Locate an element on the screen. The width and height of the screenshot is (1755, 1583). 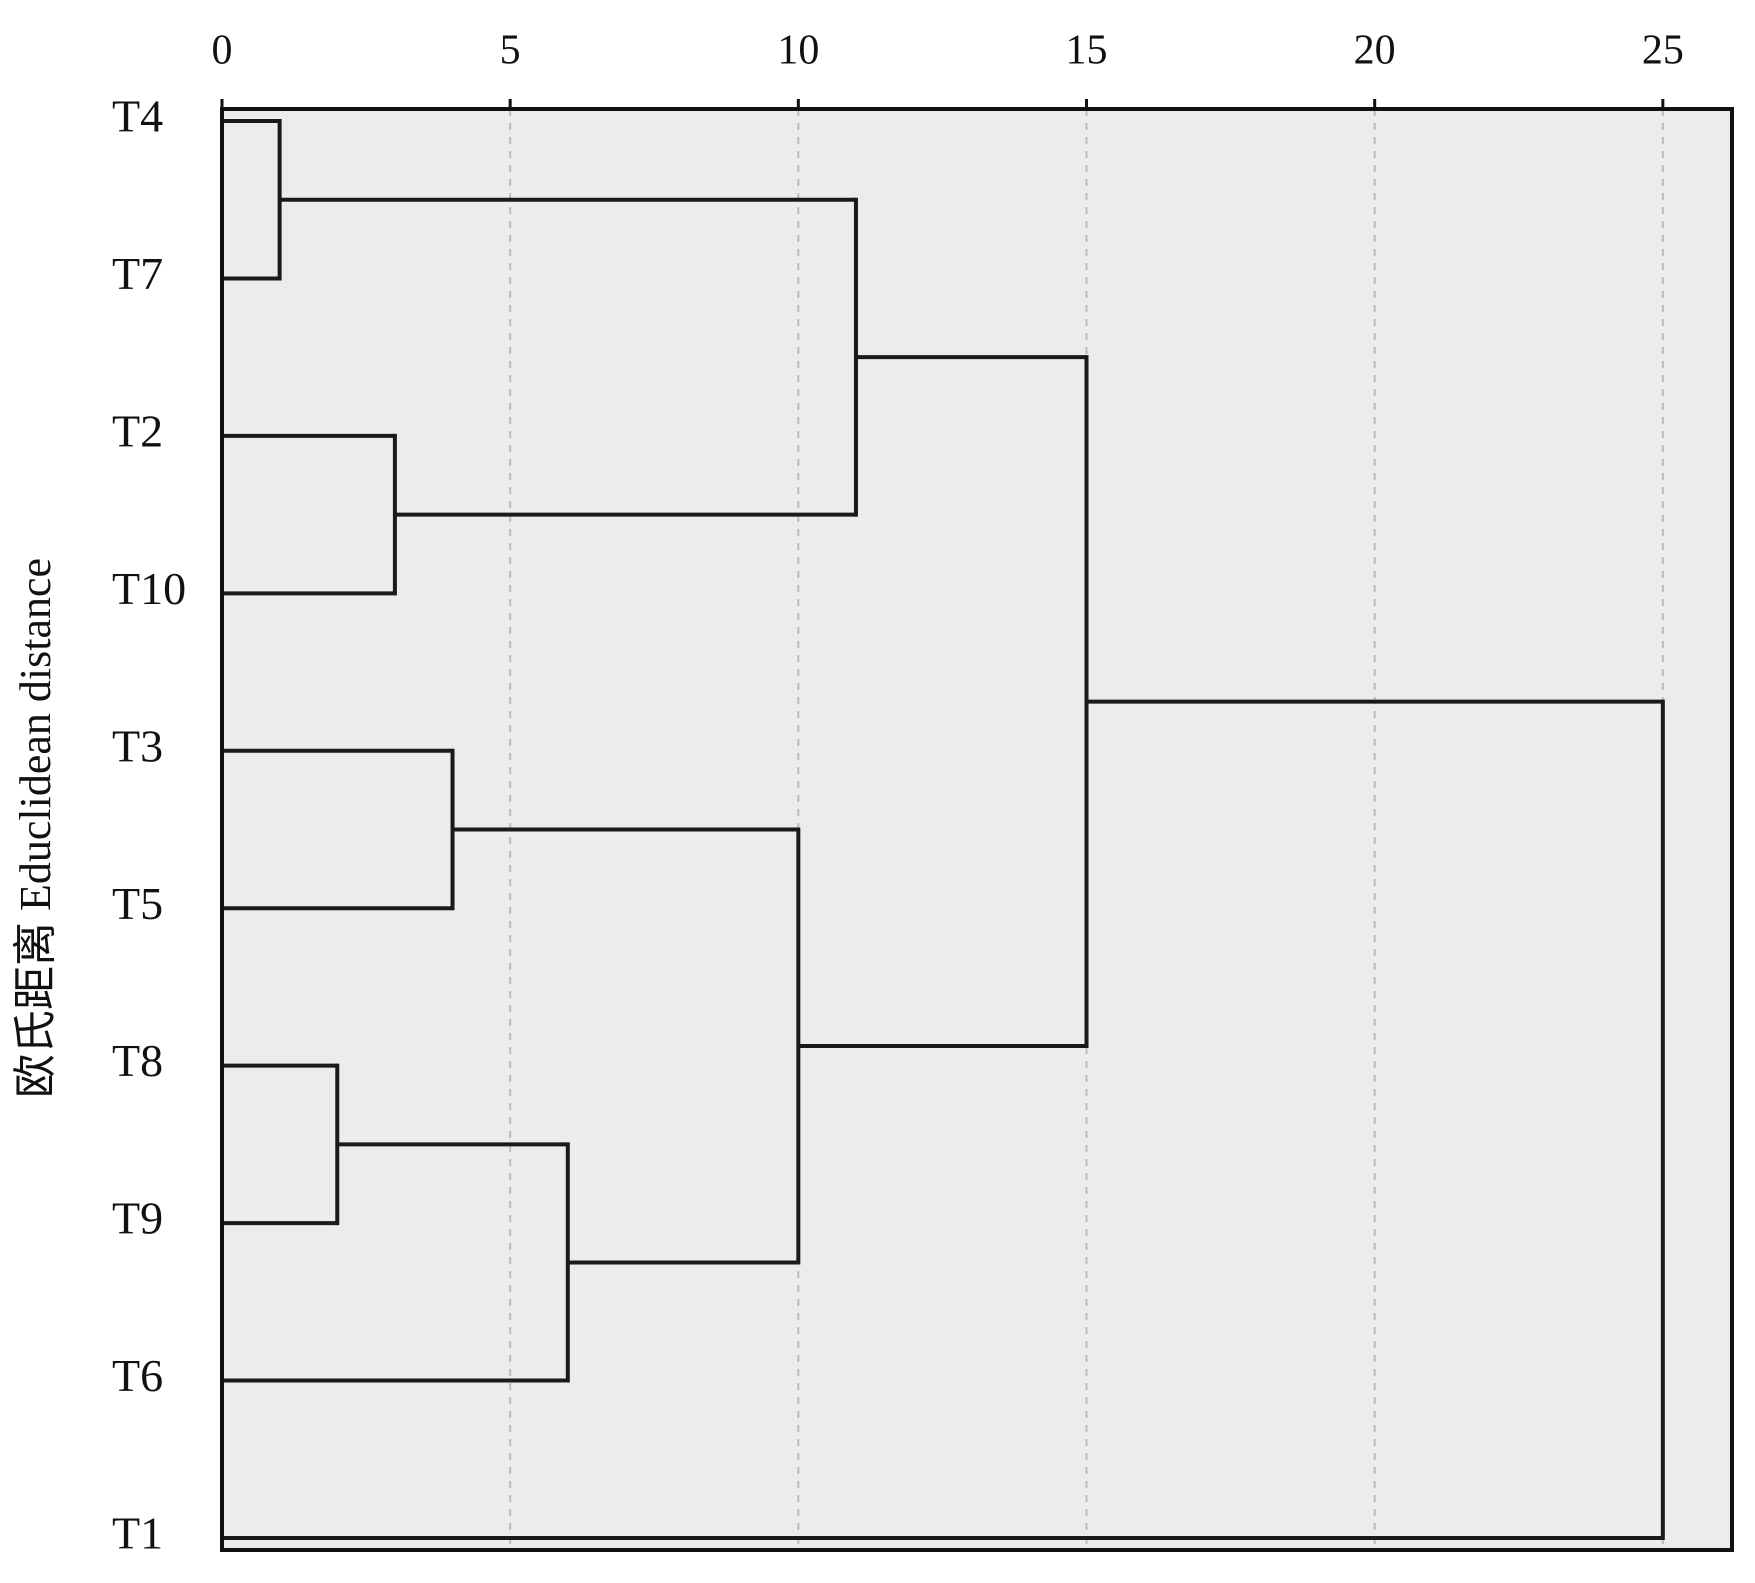
leaf-label: T10 is located at coordinates (149, 588).